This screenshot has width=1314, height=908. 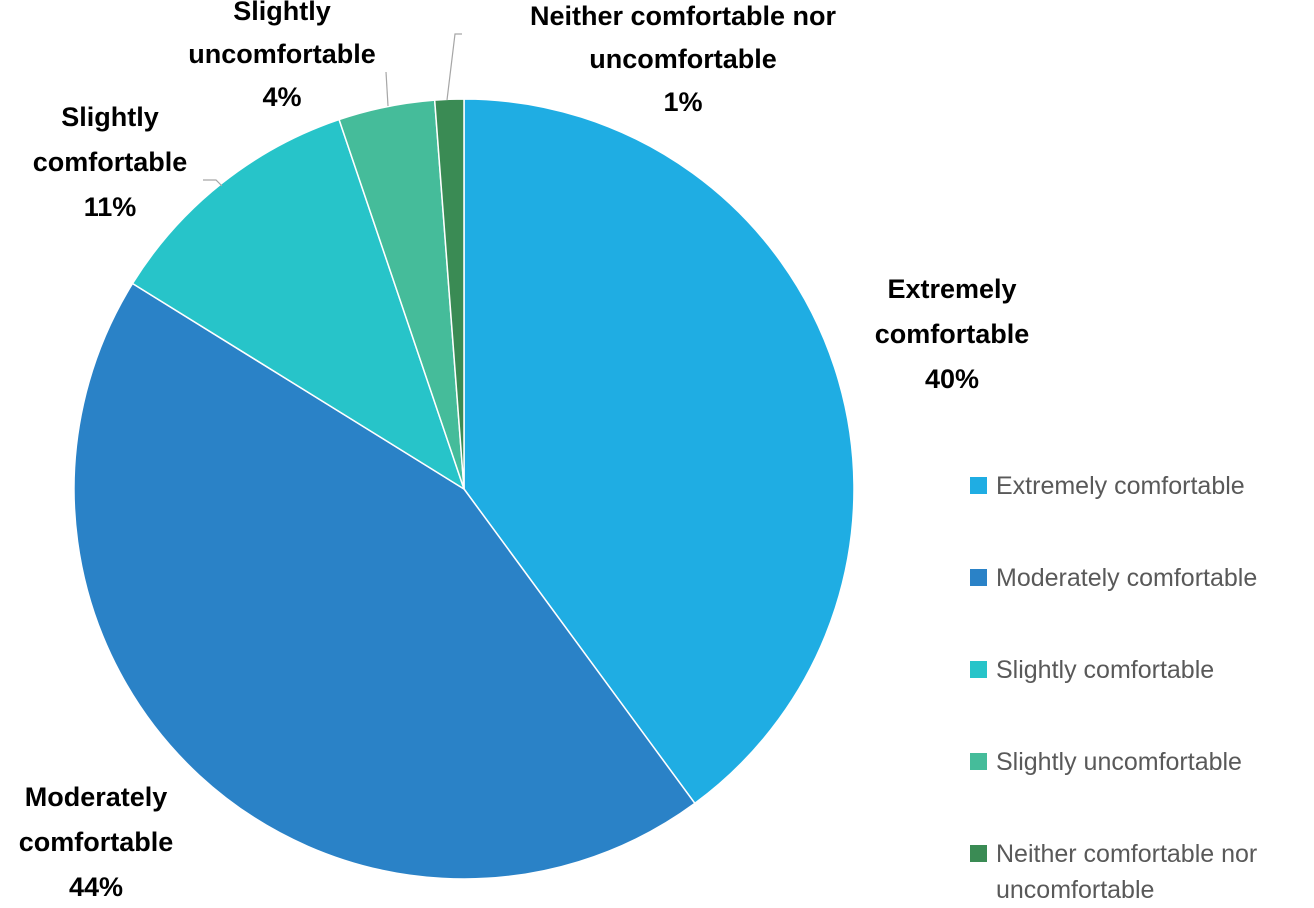 What do you see at coordinates (1119, 762) in the screenshot?
I see `legend-label: Slightly uncomfortable` at bounding box center [1119, 762].